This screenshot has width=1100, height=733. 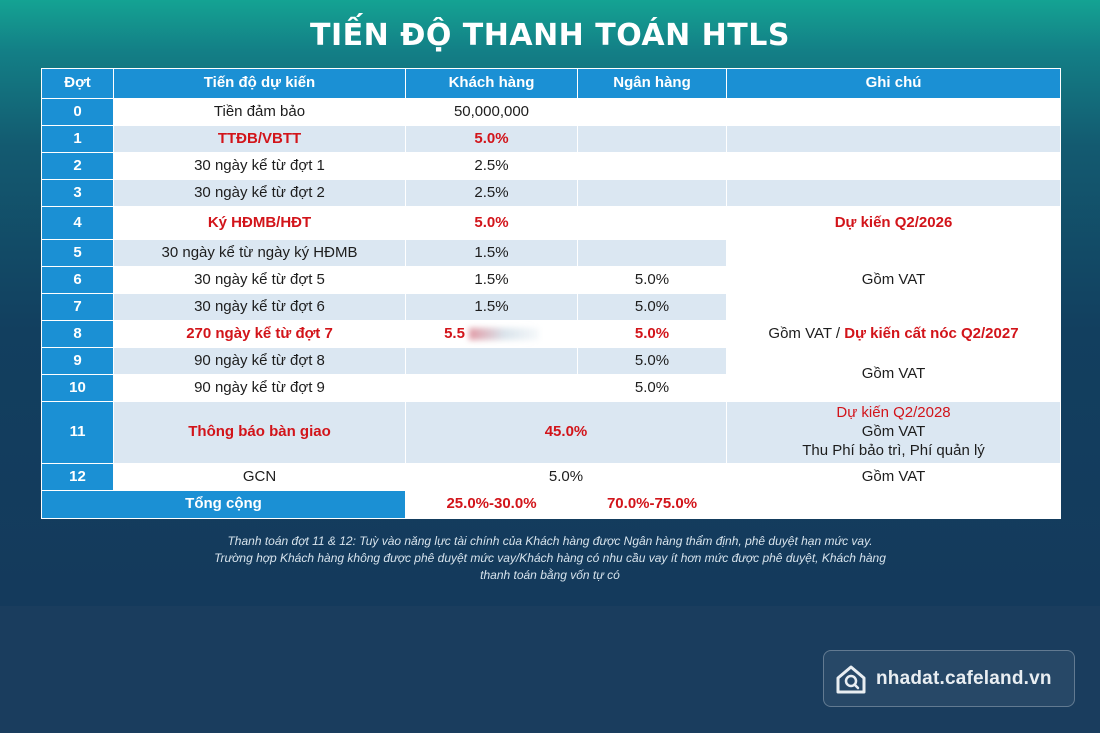 What do you see at coordinates (259, 112) in the screenshot?
I see `schedule-cell: Tiền đảm bảo` at bounding box center [259, 112].